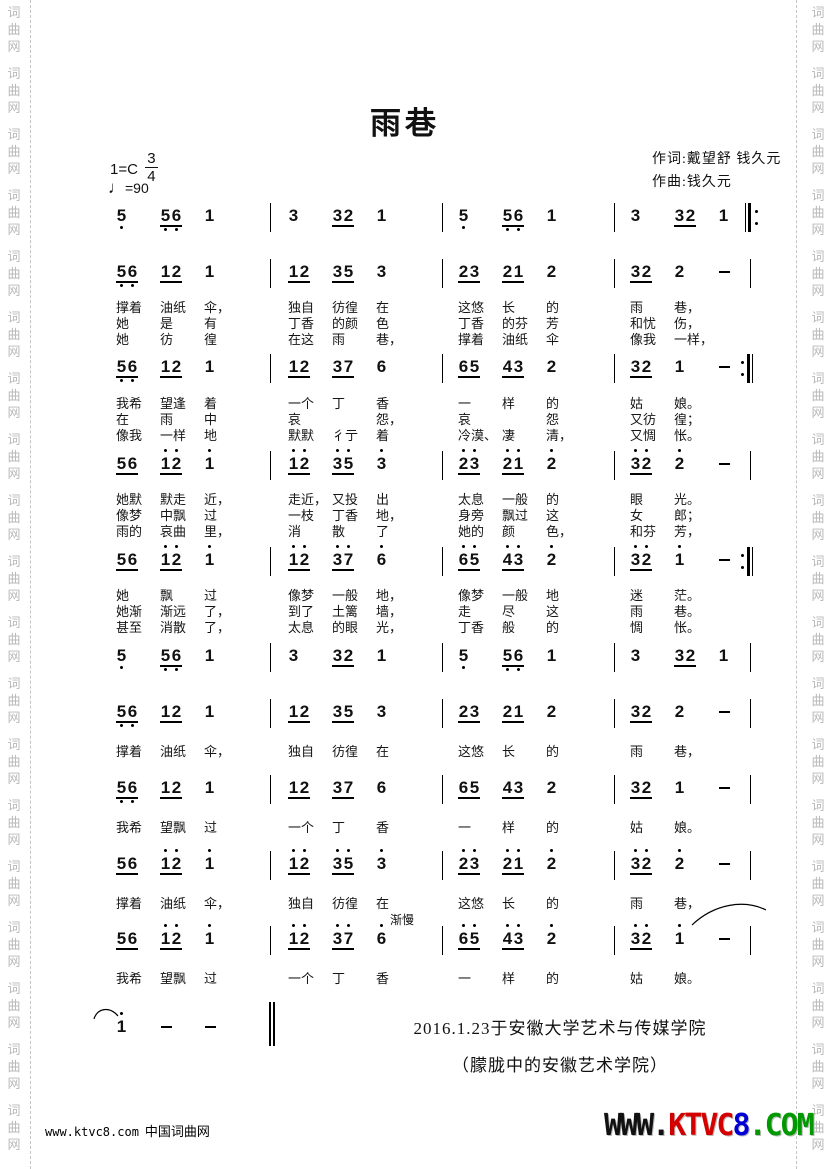 The image size is (840, 1169). Describe the element at coordinates (217, 627) in the screenshot. I see `lyric-cell: 了，` at that location.